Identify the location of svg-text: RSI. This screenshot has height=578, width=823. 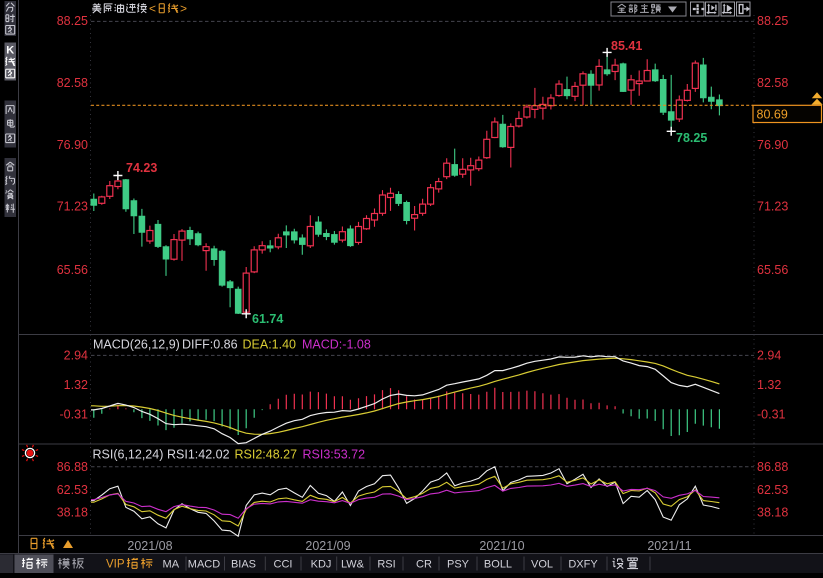
(386, 565).